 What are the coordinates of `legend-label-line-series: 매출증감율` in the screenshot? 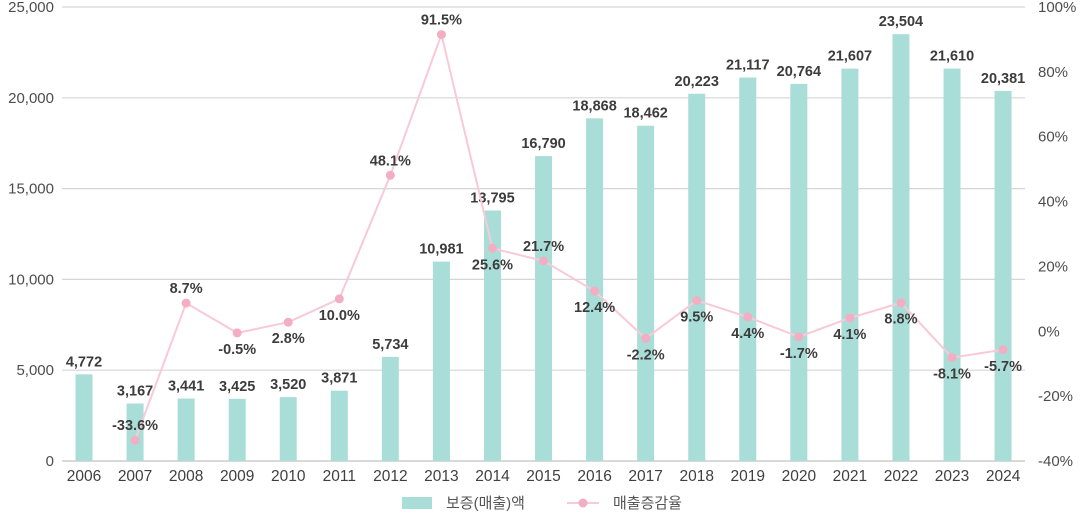 It's located at (647, 503).